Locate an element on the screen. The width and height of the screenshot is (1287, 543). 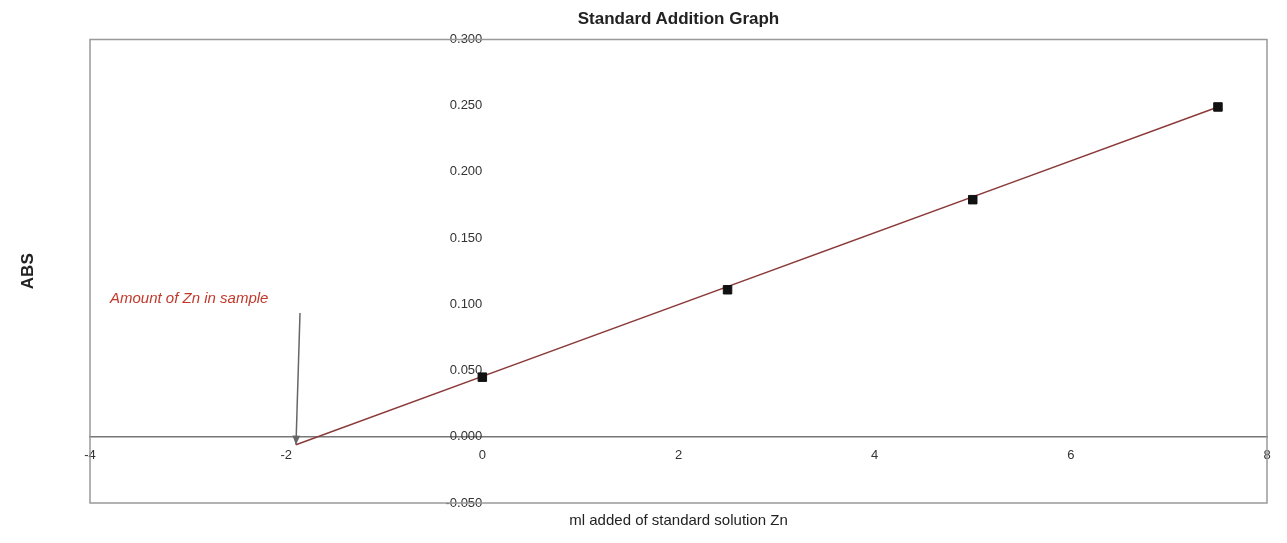
x-axis-title: ml added of standard solution Zn is located at coordinates (678, 519).